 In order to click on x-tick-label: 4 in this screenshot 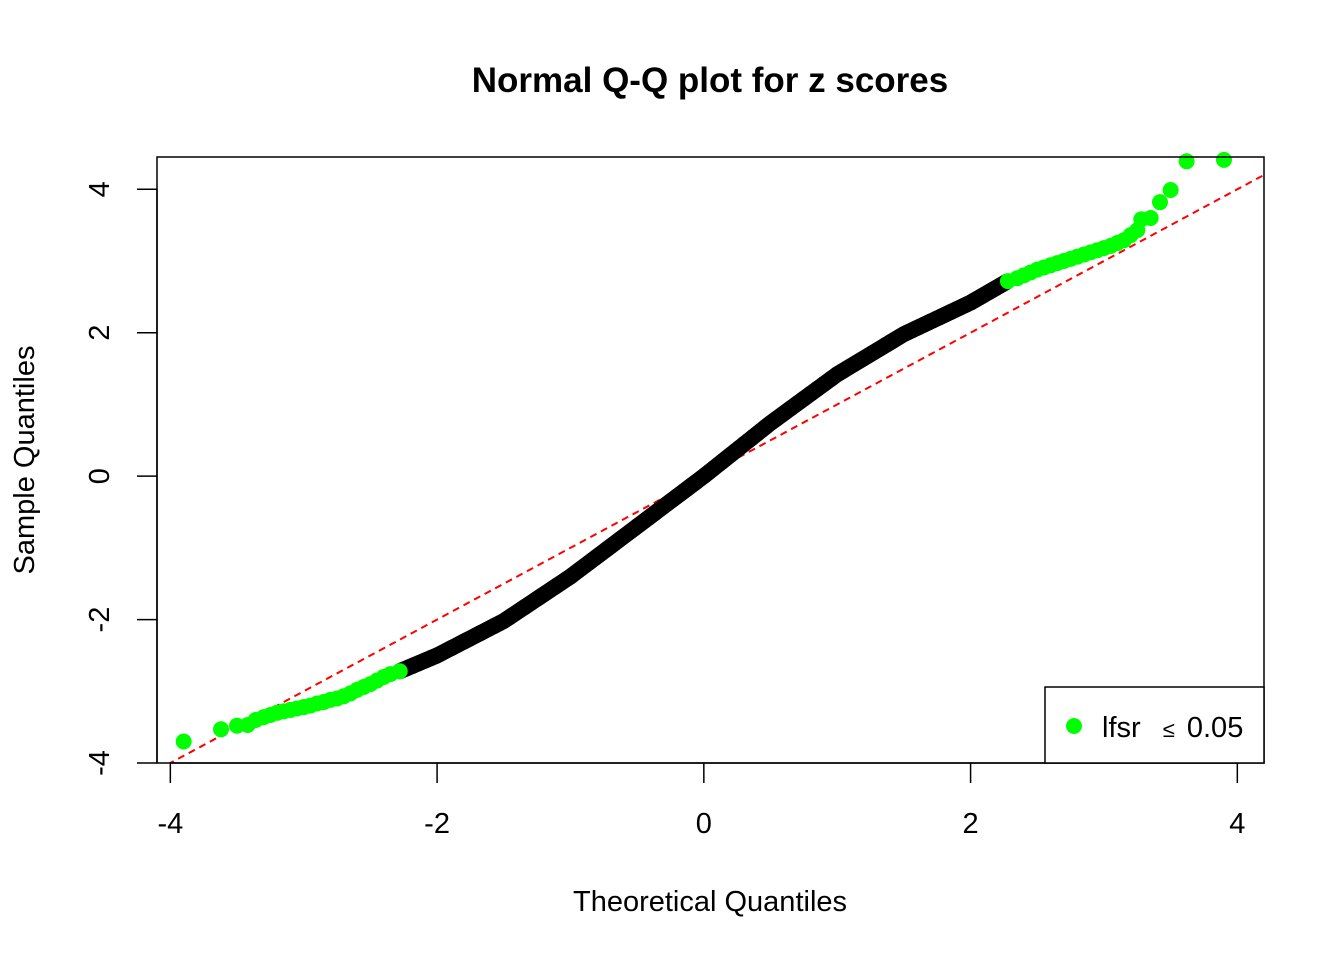, I will do `click(1237, 824)`.